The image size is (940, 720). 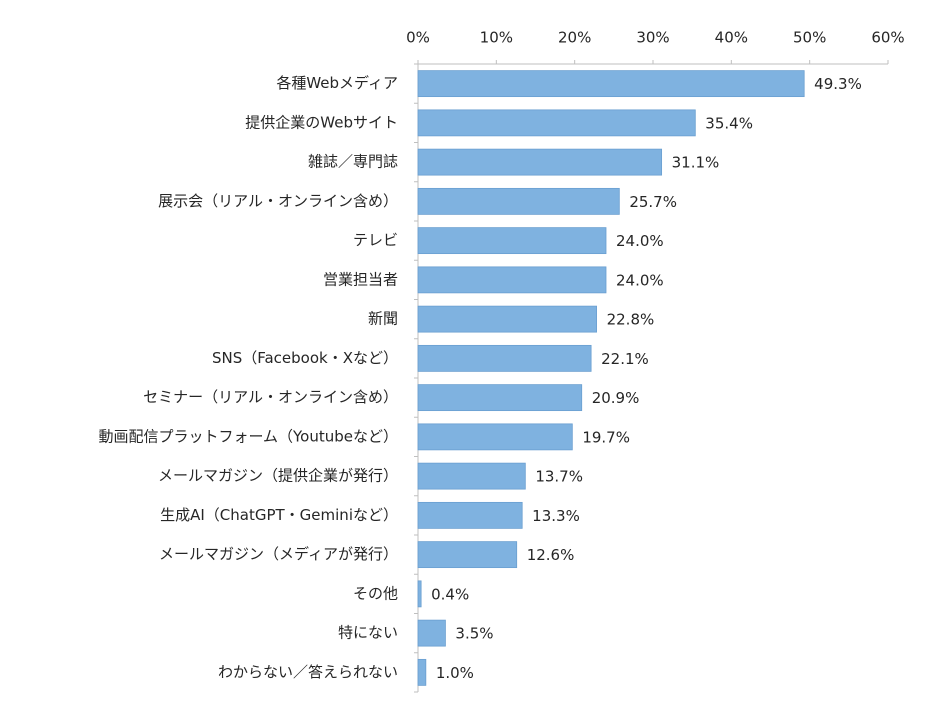 I want to click on y-tick-label: 営業担当者, so click(x=360, y=279).